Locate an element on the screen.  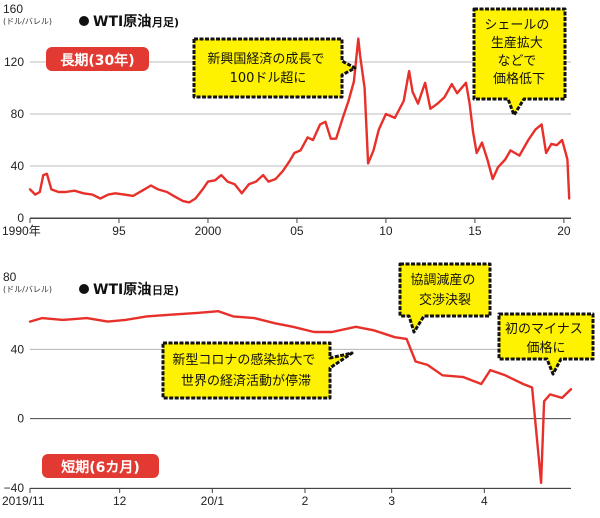
short-period-badge: 短期(6カ月) is located at coordinates (100, 466).